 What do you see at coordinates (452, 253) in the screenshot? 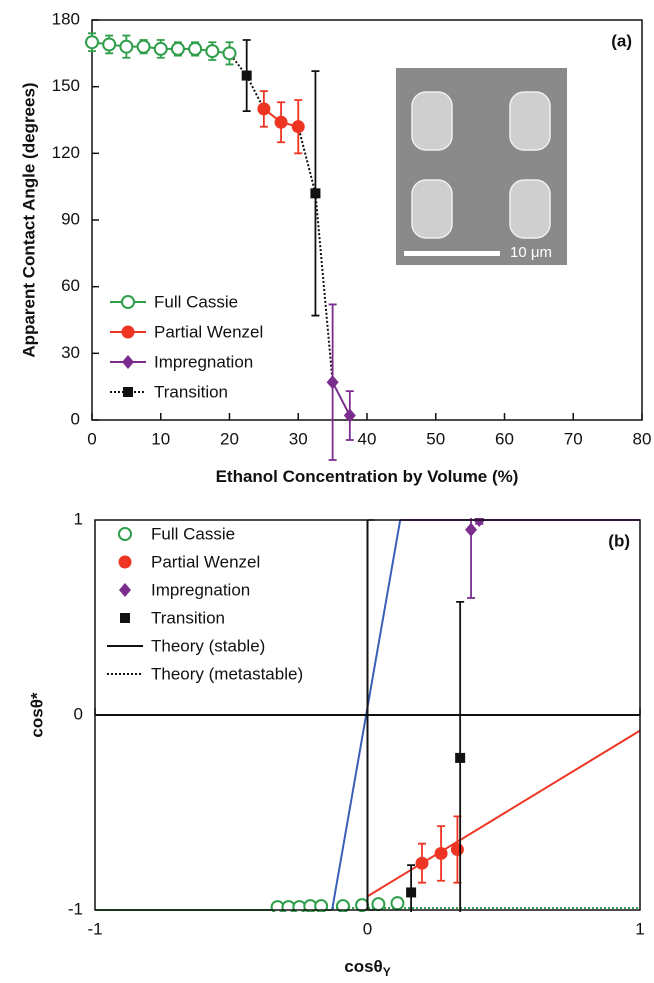
I see `scale-bar` at bounding box center [452, 253].